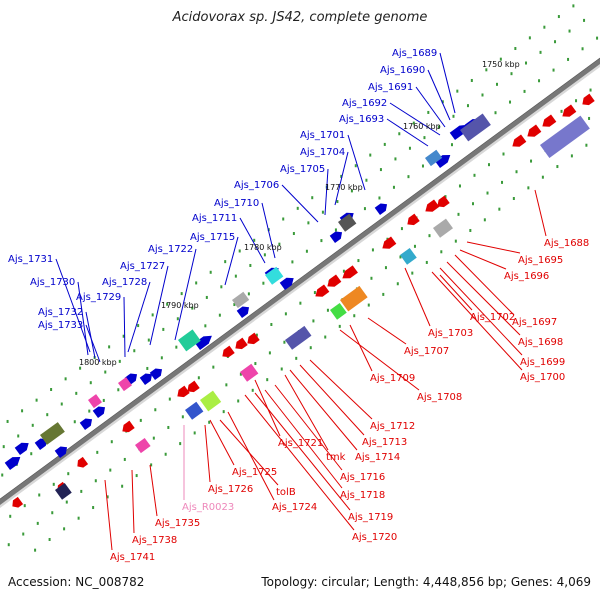  I want to click on reverse-gene-label: Ajs_1695, so click(540, 260).